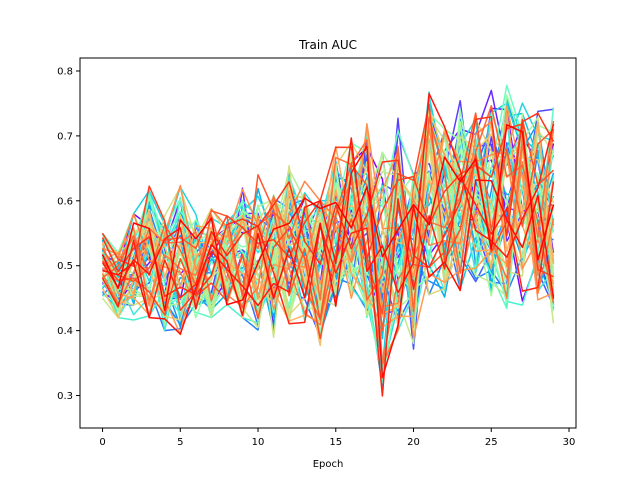  Describe the element at coordinates (491, 442) in the screenshot. I see `x-tick-label: 25` at that location.